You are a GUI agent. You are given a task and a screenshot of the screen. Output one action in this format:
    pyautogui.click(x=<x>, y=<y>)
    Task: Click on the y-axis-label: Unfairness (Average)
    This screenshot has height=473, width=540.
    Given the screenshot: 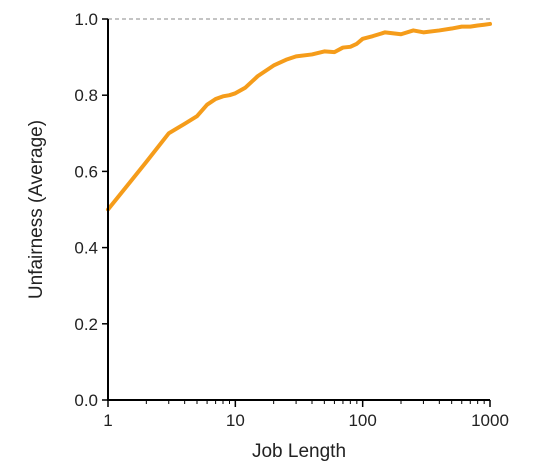 What is the action you would take?
    pyautogui.click(x=36, y=209)
    